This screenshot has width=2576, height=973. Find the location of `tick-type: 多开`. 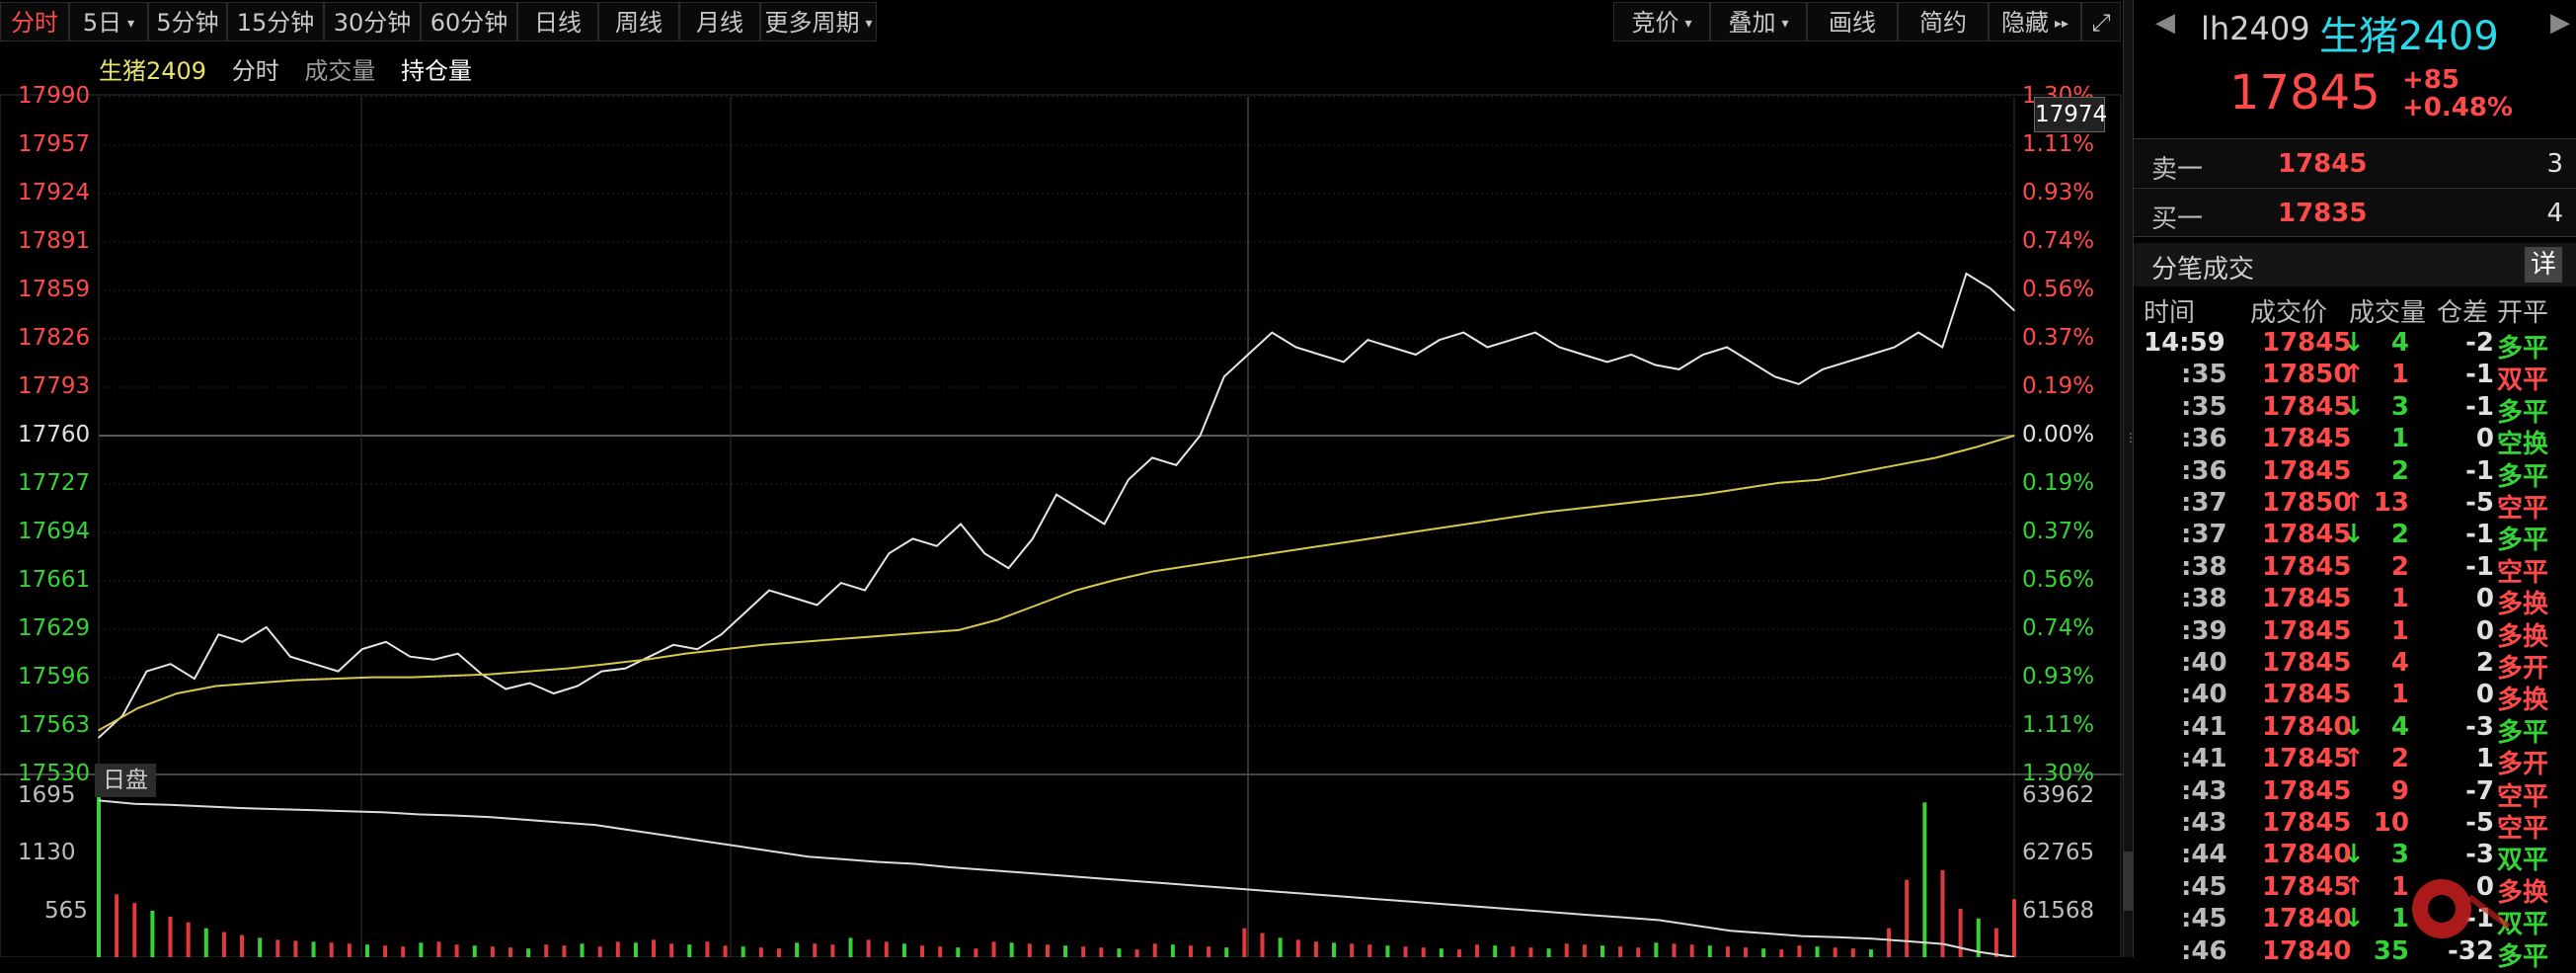

tick-type: 多开 is located at coordinates (2523, 669).